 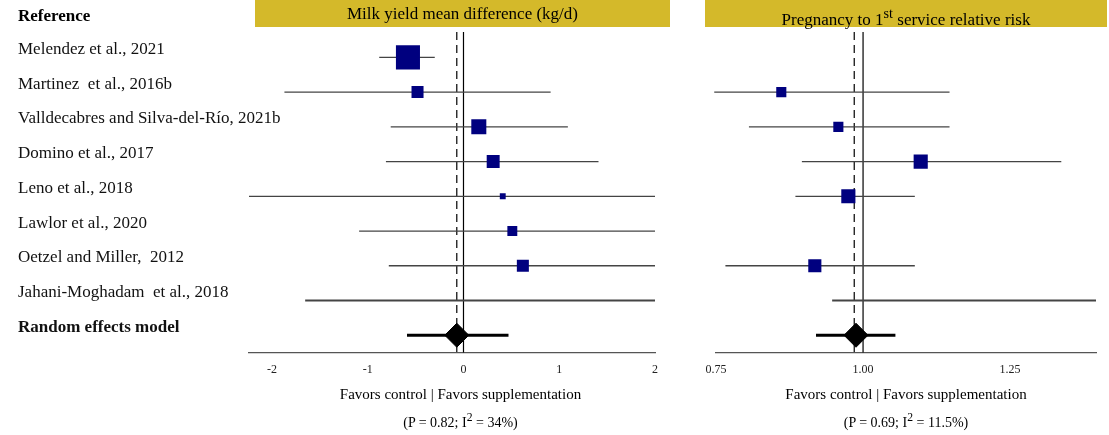 What do you see at coordinates (149, 118) in the screenshot?
I see `y-tick-label: Valldecabres and Silva-del-Río, 2021b` at bounding box center [149, 118].